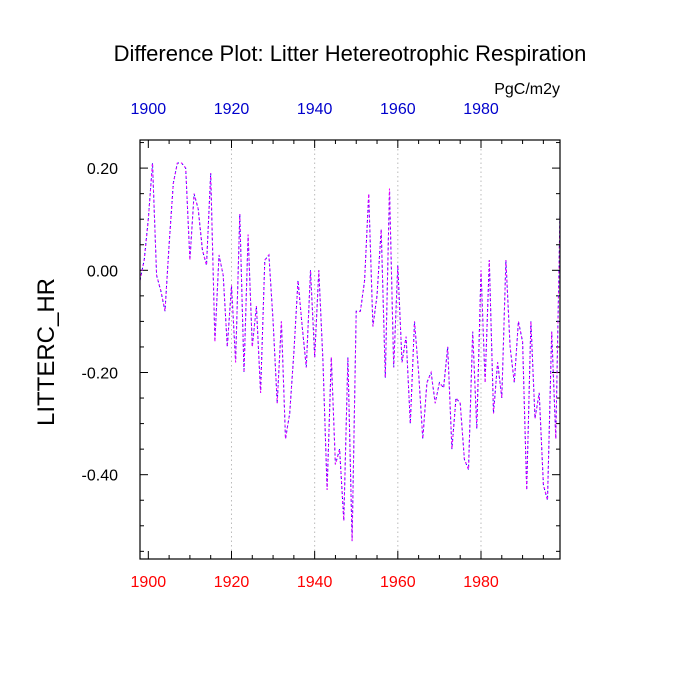 The height and width of the screenshot is (700, 700). What do you see at coordinates (100, 373) in the screenshot?
I see `y-tick-label: -0.20` at bounding box center [100, 373].